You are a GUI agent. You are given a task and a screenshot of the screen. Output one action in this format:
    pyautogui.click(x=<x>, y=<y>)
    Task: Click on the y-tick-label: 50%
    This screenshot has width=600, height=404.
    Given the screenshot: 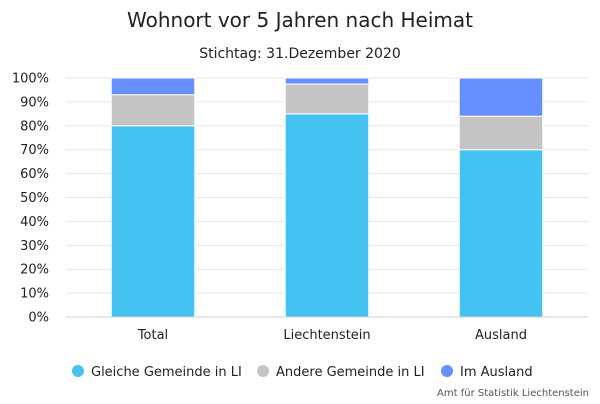 What is the action you would take?
    pyautogui.click(x=34, y=198)
    